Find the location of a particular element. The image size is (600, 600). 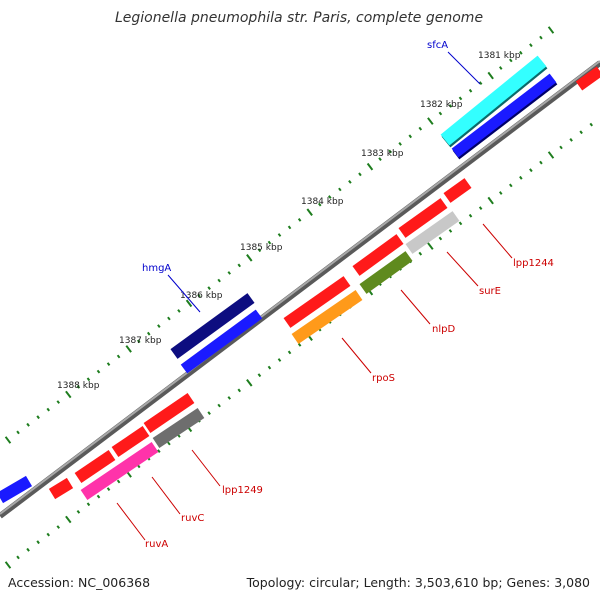

gene-label-lpp1244: lpp1244 is located at coordinates (533, 263).